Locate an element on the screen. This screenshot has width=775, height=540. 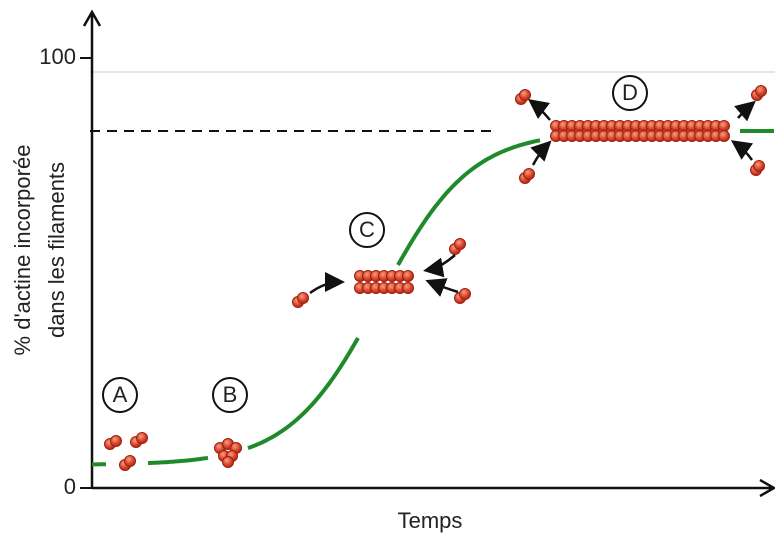
x-axis is located at coordinates (433, 488).